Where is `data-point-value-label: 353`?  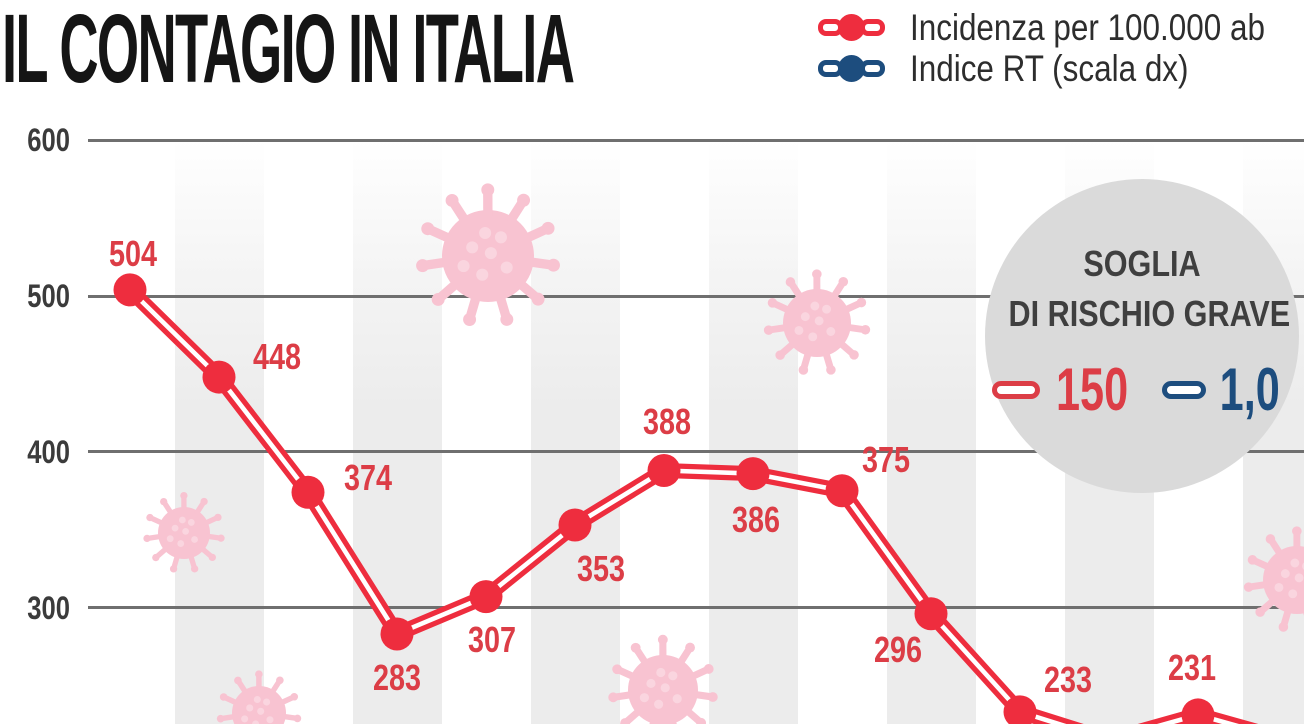 data-point-value-label: 353 is located at coordinates (601, 568).